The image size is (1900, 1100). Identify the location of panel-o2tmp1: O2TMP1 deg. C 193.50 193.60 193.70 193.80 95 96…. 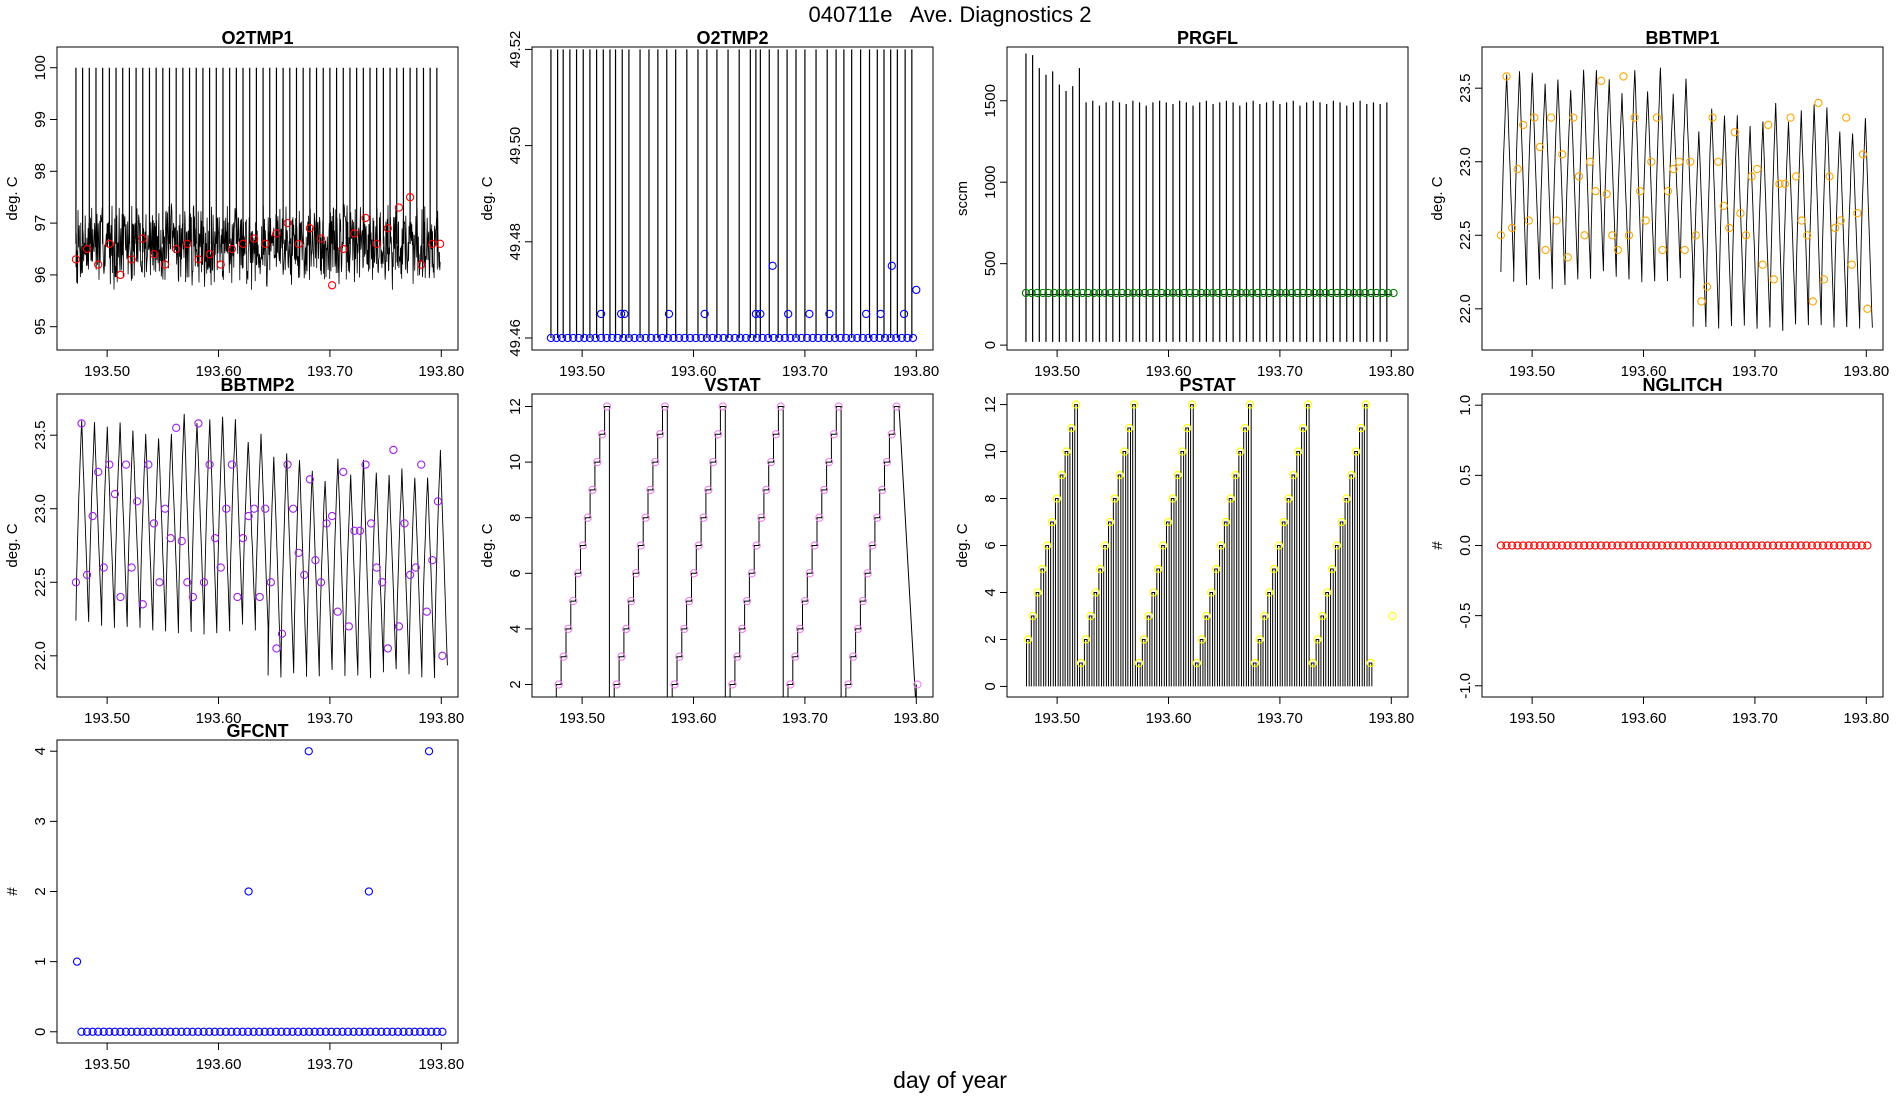
(237, 206).